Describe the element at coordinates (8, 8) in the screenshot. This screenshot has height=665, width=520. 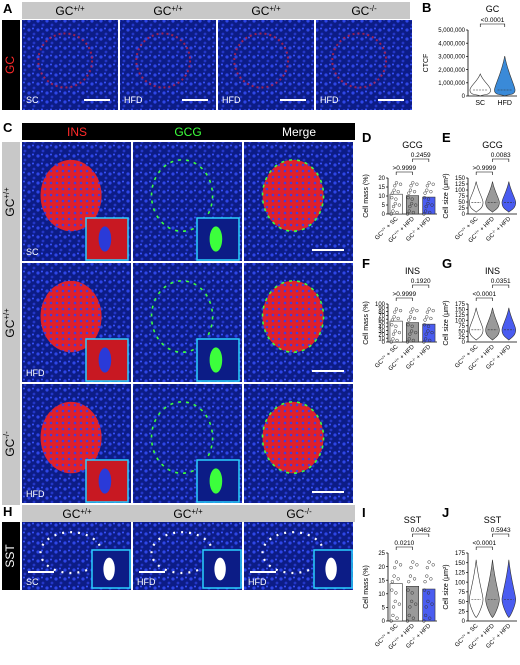
I see `panel-letter: A` at that location.